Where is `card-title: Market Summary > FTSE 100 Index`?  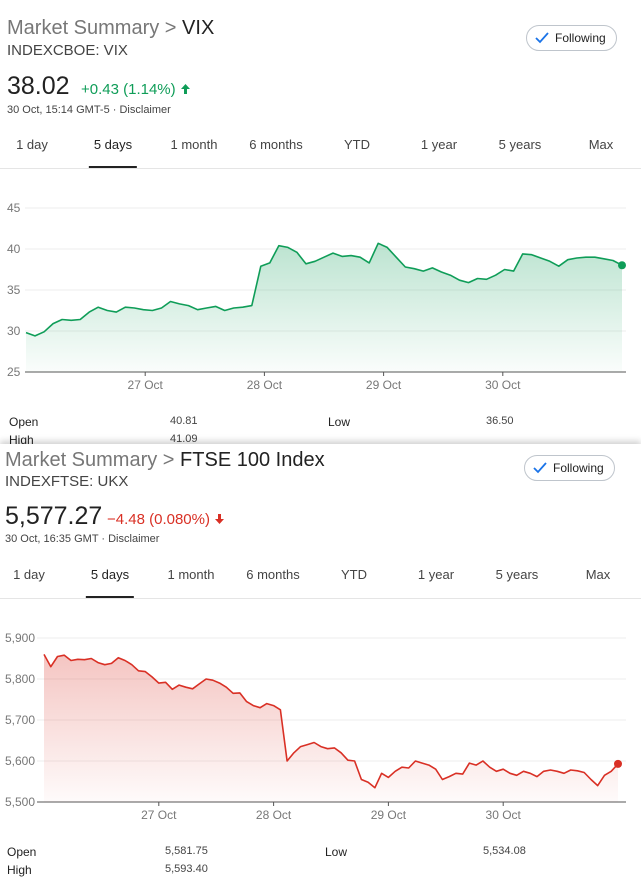 card-title: Market Summary > FTSE 100 Index is located at coordinates (165, 460).